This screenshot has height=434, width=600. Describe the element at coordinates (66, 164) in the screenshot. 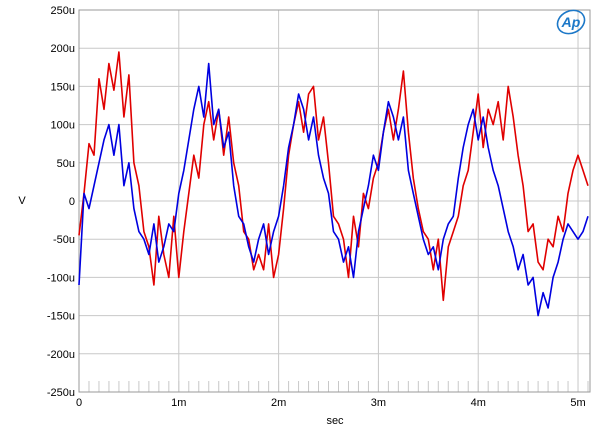

I see `y-tick-label: 50u` at that location.